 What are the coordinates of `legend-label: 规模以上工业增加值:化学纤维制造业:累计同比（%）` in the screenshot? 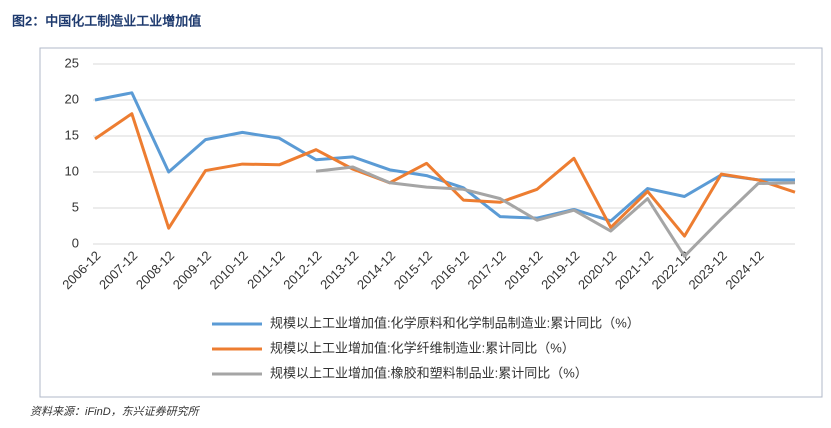 It's located at (422, 347).